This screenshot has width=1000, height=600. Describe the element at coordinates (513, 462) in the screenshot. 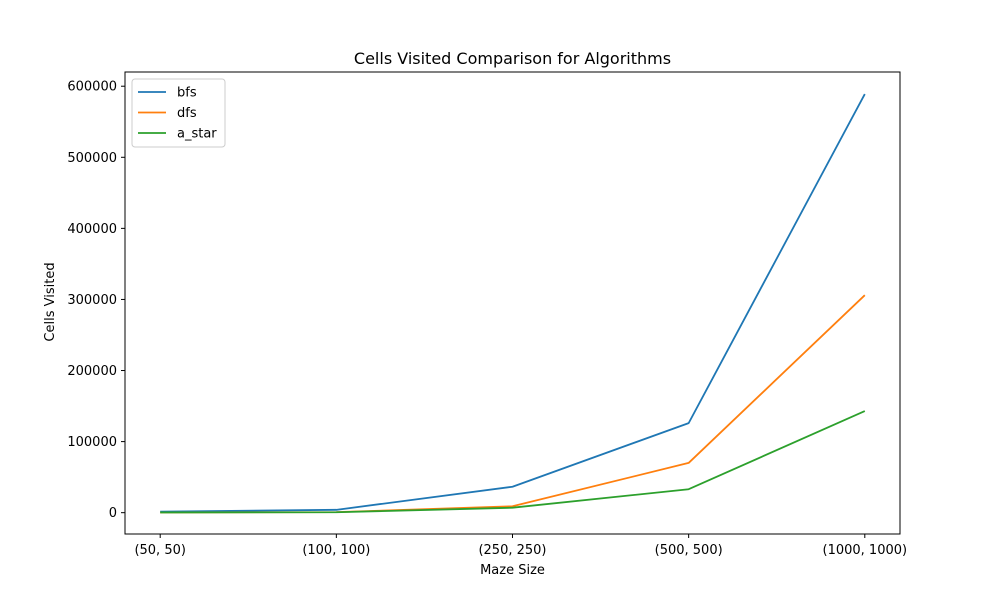

I see `series-line-a_star` at that location.